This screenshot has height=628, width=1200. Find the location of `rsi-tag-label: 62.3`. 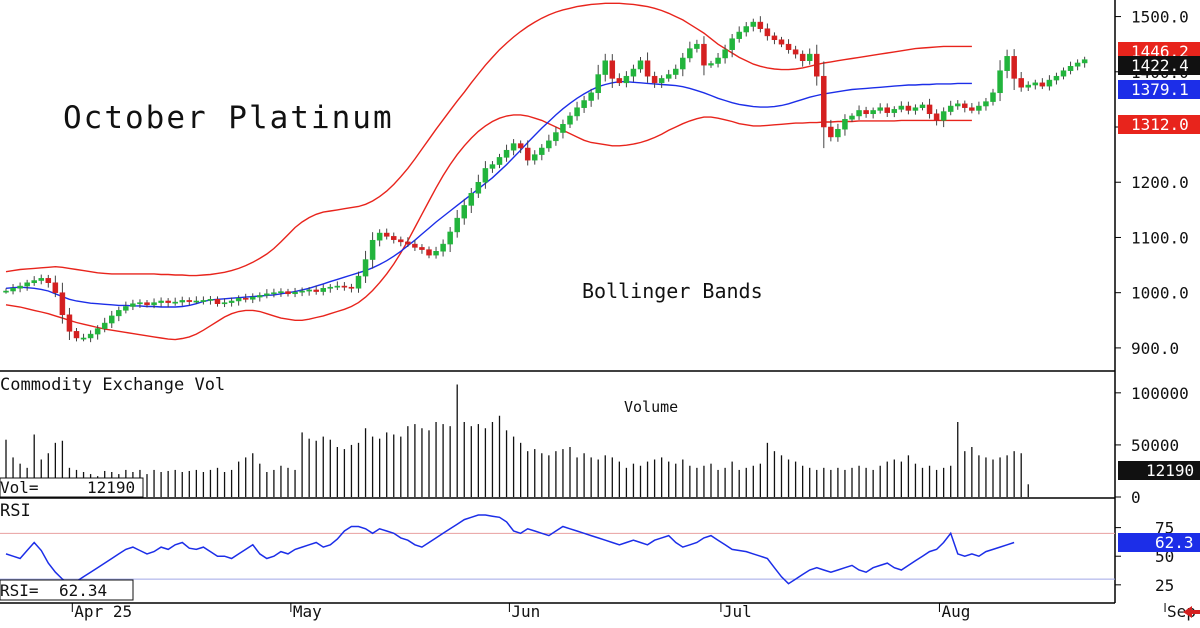

rsi-tag-label: 62.3 is located at coordinates (1174, 542).